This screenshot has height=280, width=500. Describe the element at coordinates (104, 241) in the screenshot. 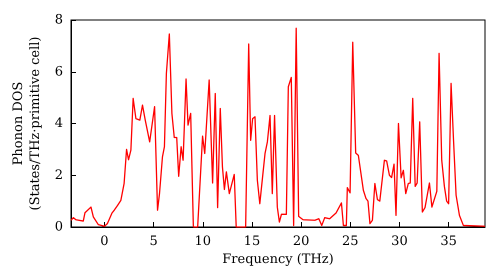

I see `x-tick-label: 0` at that location.